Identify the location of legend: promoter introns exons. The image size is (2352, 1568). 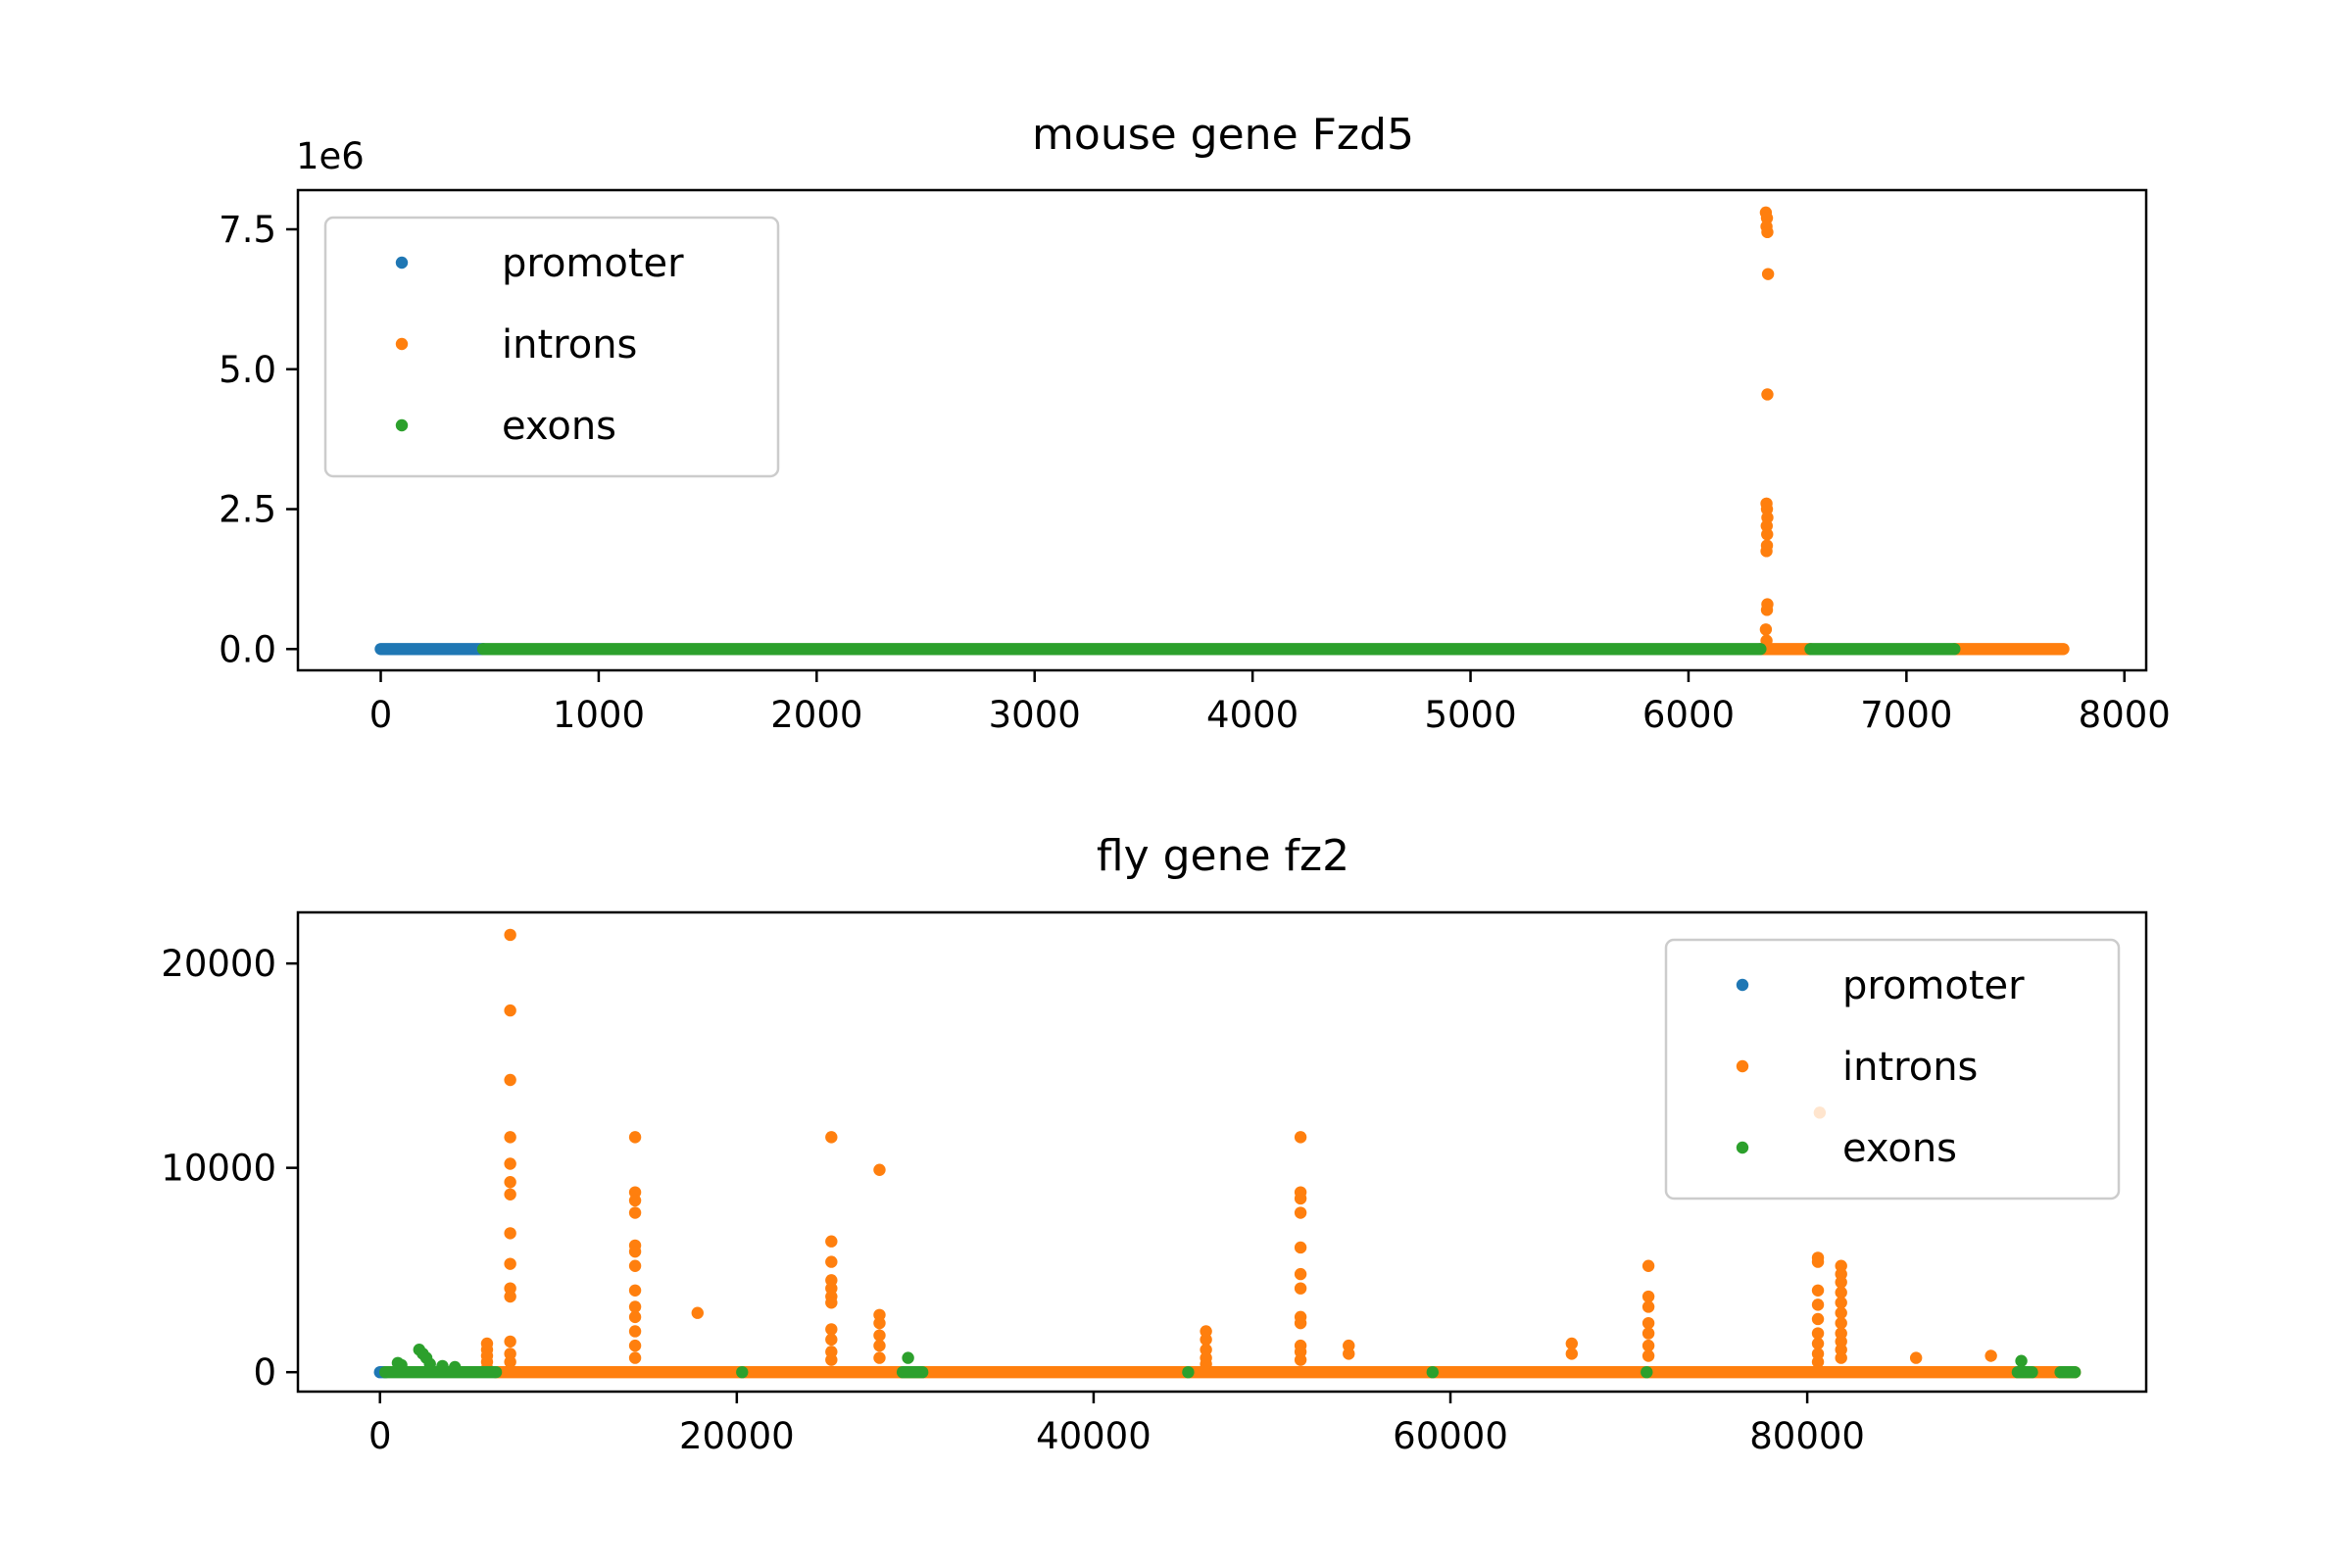
(551, 347).